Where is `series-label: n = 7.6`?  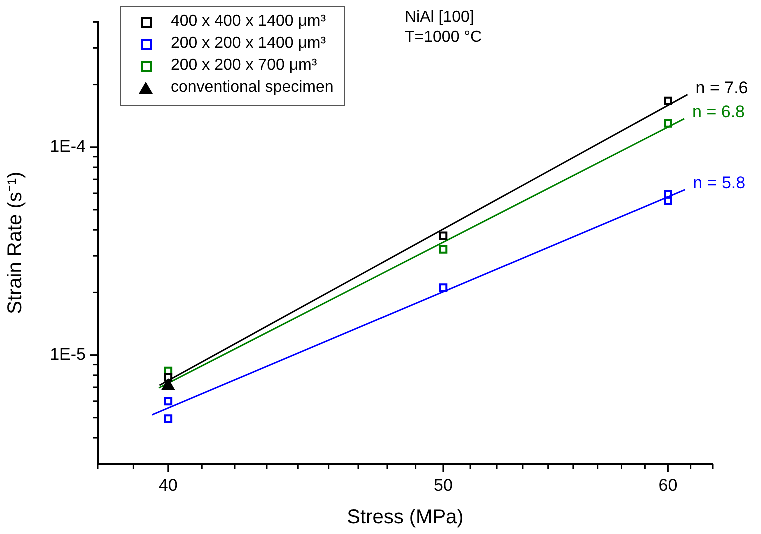
series-label: n = 7.6 is located at coordinates (722, 88).